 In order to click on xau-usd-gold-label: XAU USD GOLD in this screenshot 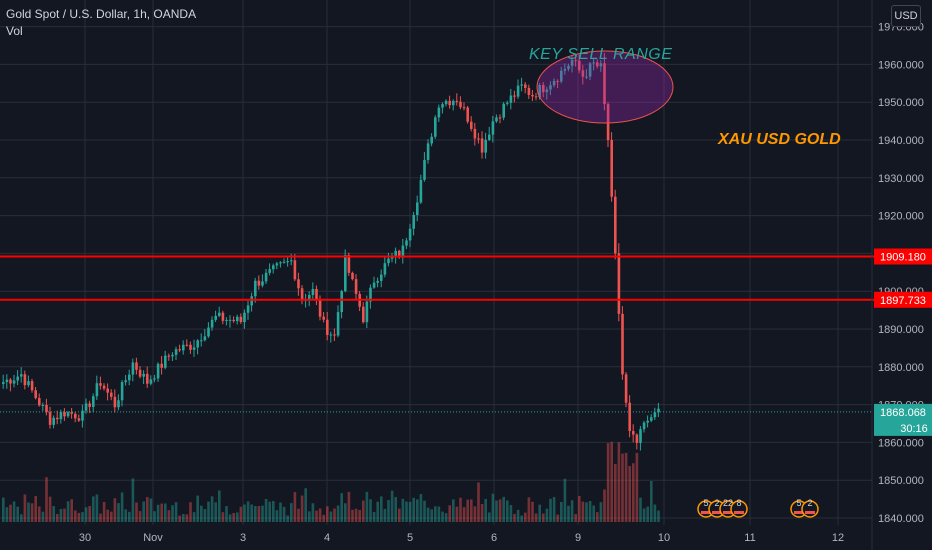, I will do `click(779, 139)`.